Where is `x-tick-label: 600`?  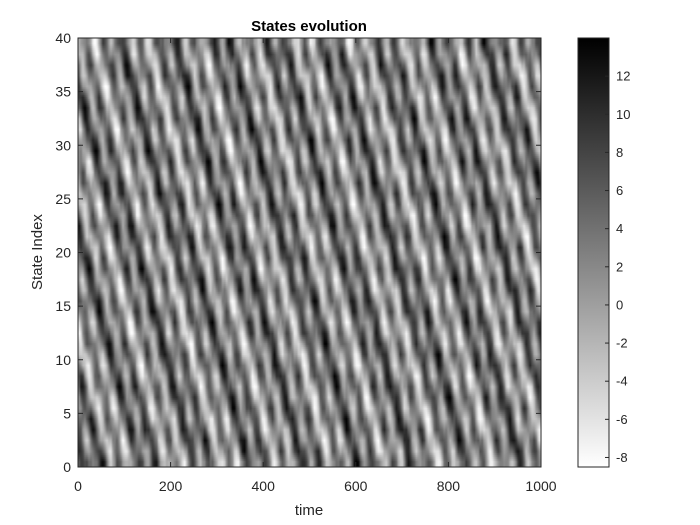
x-tick-label: 600 is located at coordinates (356, 486).